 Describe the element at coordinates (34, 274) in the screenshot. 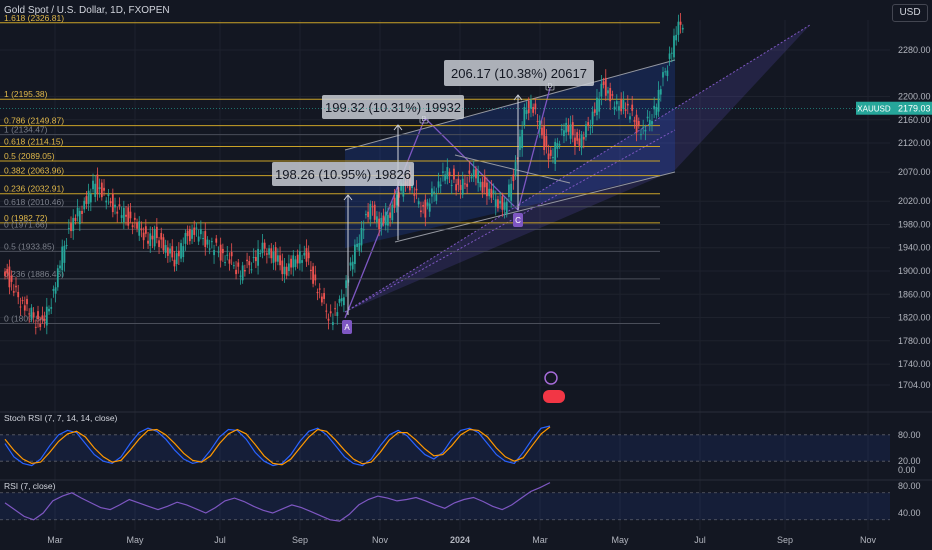

I see `fib-old-label: 0.236 (1886.45)` at that location.